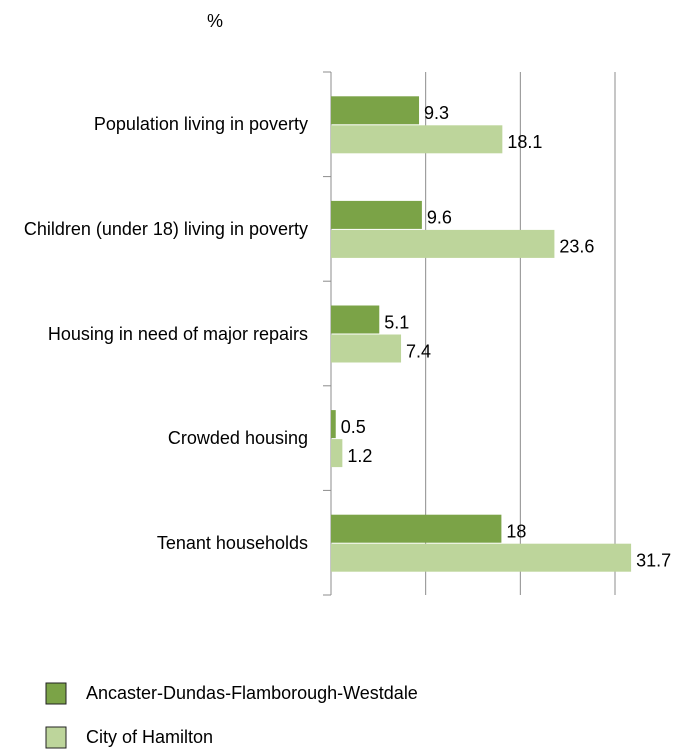 The image size is (694, 751). Describe the element at coordinates (418, 351) in the screenshot. I see `value-label: 7.4` at that location.